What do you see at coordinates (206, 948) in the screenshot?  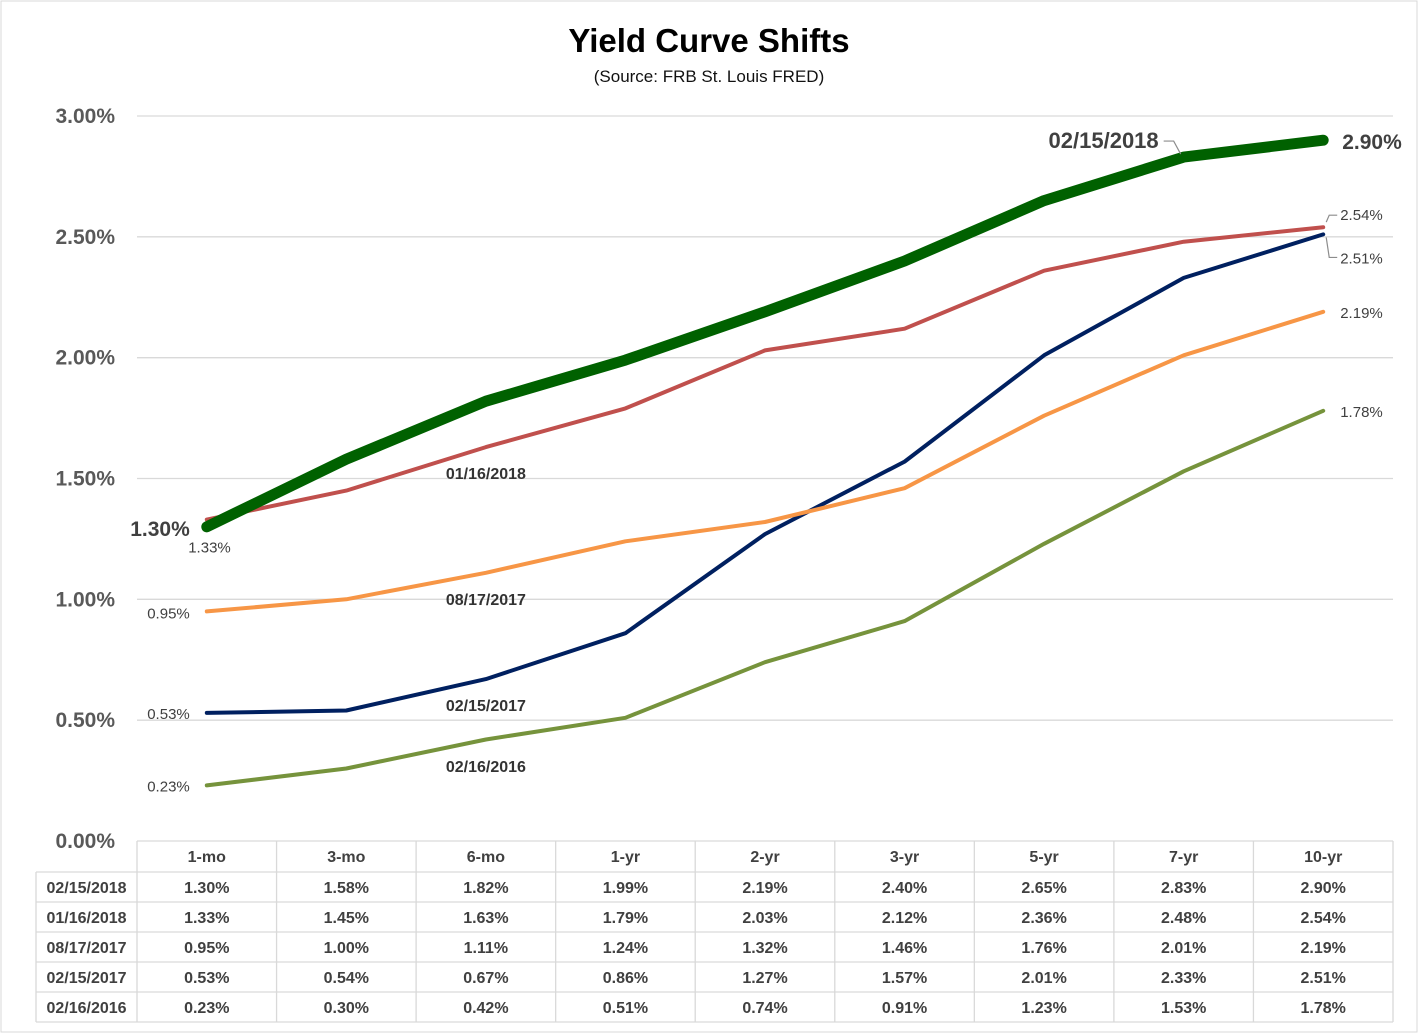 I see `table-cell: 0.95%` at bounding box center [206, 948].